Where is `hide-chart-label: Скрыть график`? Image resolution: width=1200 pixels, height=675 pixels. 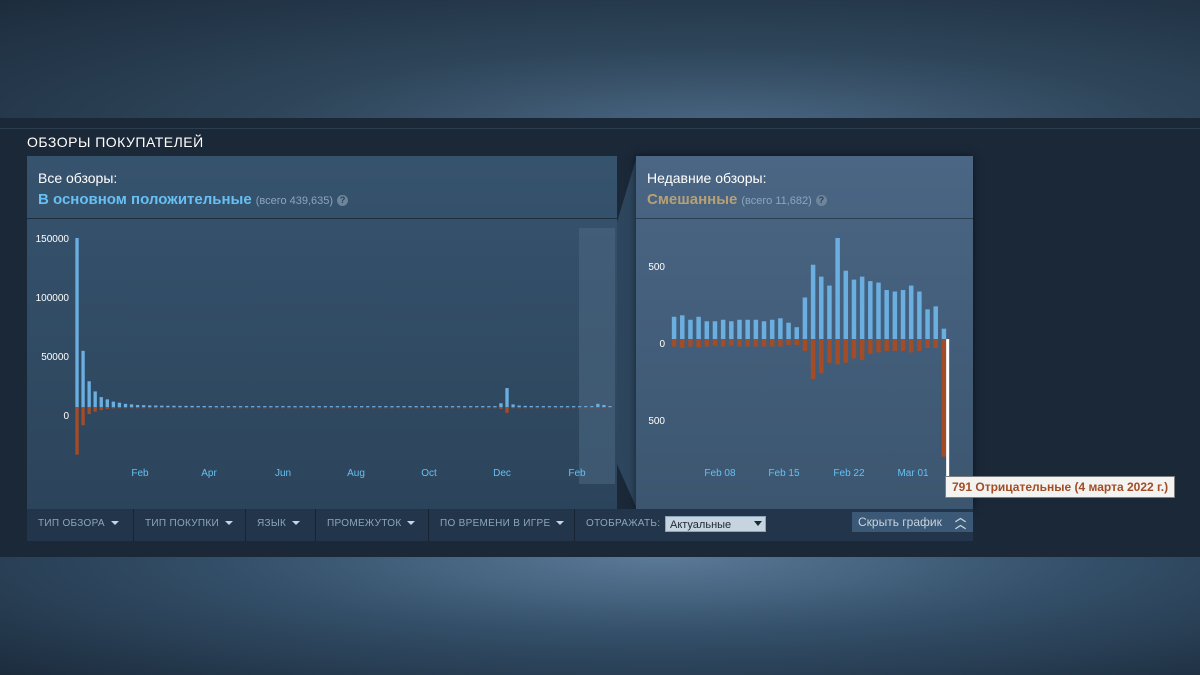
hide-chart-label: Скрыть график is located at coordinates (900, 522).